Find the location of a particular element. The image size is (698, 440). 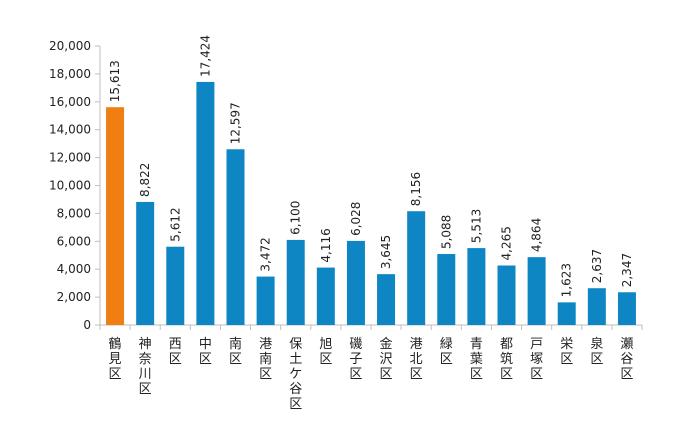

category-label: 栄区 is located at coordinates (566, 352).